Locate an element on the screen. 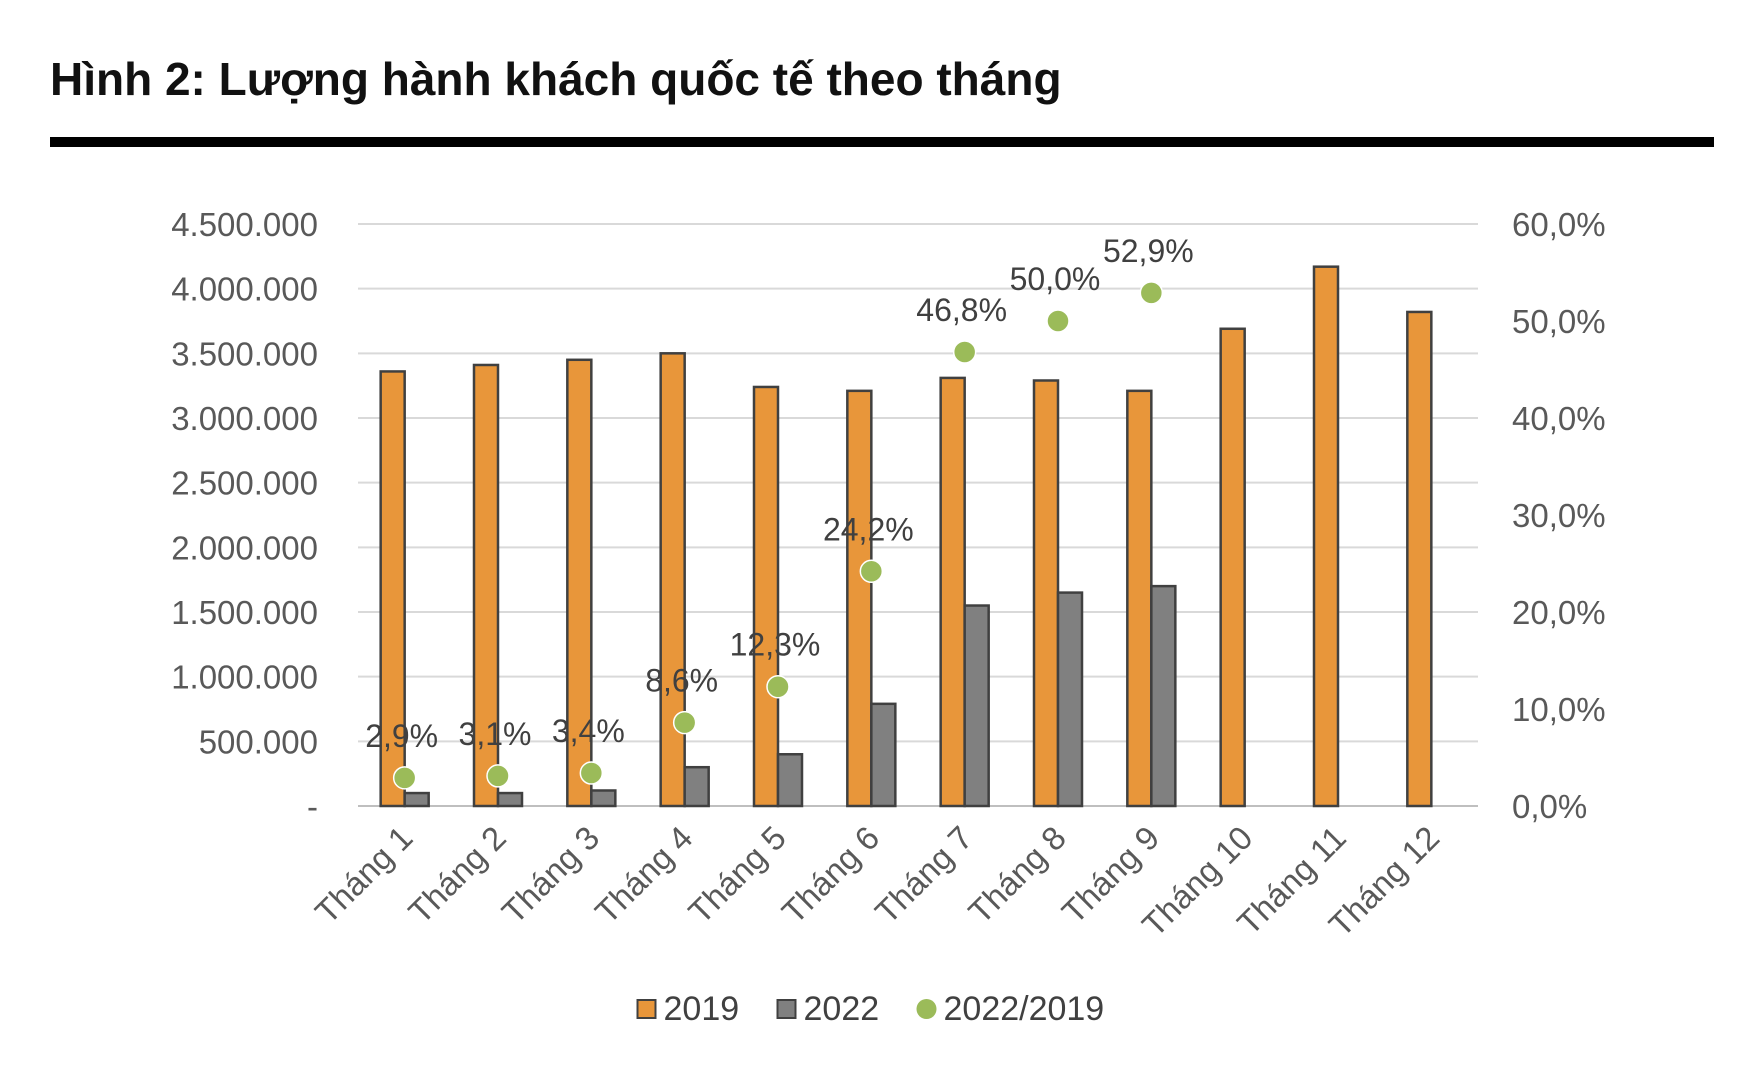 This screenshot has width=1760, height=1076. ratio-data-label: 3,4% is located at coordinates (588, 731).